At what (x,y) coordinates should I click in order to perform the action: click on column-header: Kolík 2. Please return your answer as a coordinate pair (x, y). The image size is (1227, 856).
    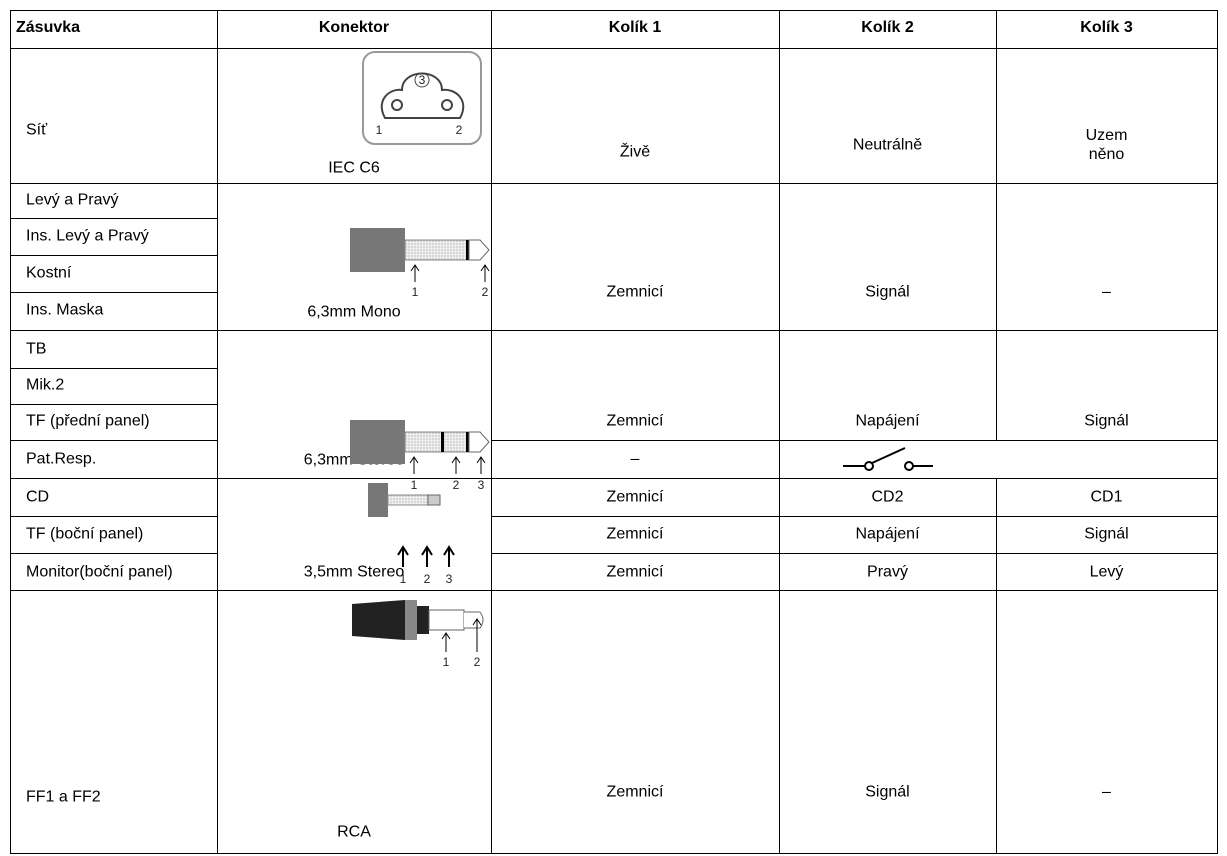
    Looking at the image, I should click on (887, 27).